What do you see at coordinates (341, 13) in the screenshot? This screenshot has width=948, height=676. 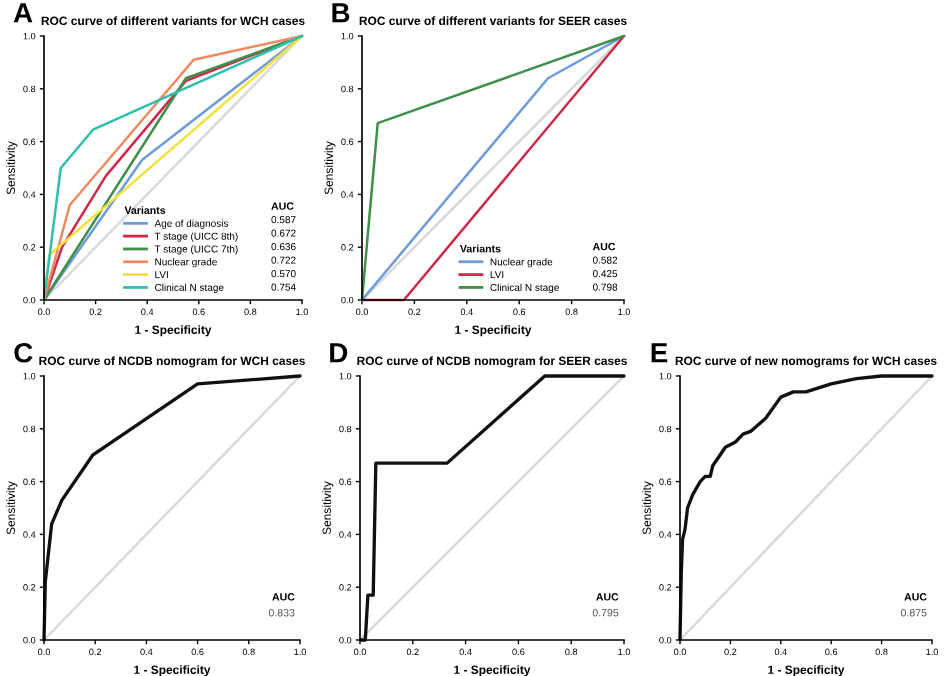 I see `text: B` at bounding box center [341, 13].